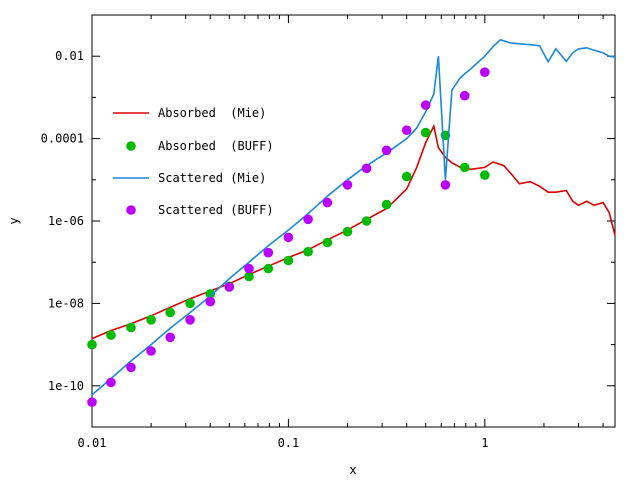 Image resolution: width=640 pixels, height=480 pixels. What do you see at coordinates (484, 443) in the screenshot?
I see `x-tick-label: 1` at bounding box center [484, 443].